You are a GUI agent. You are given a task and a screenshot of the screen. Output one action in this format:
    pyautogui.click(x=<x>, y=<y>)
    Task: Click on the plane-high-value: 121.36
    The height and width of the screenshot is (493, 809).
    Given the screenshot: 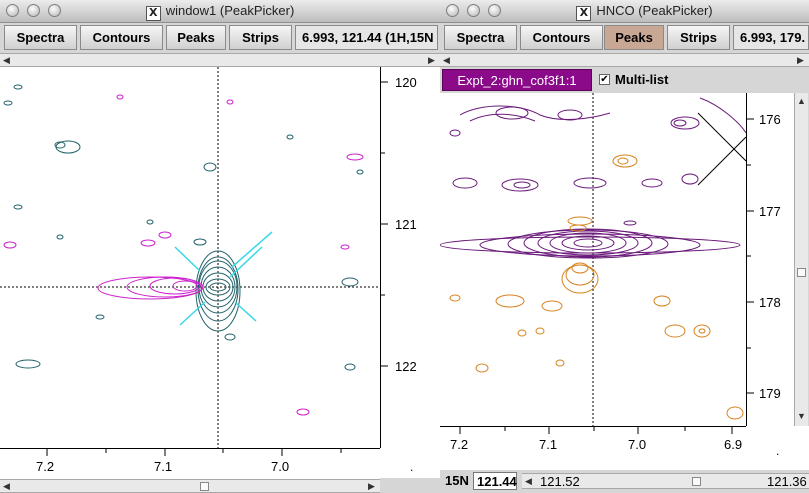 What is the action you would take?
    pyautogui.click(x=787, y=481)
    